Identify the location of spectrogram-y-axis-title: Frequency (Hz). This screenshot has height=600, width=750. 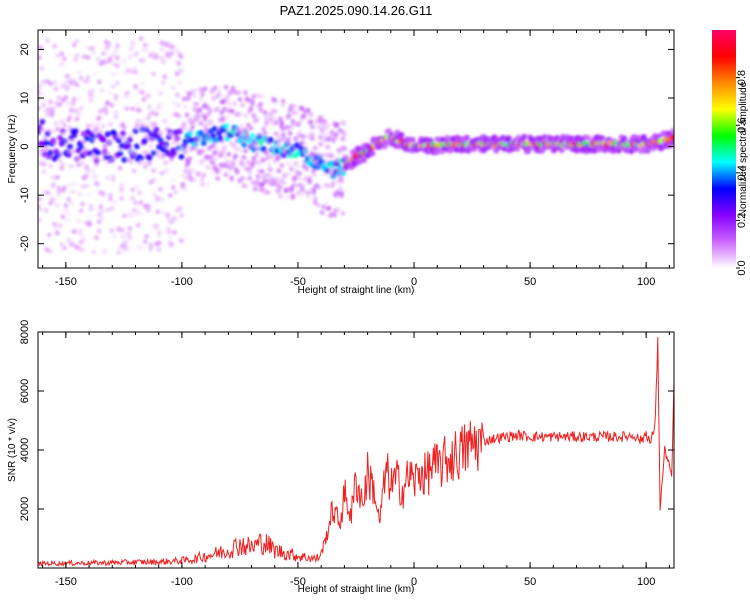
(12, 149).